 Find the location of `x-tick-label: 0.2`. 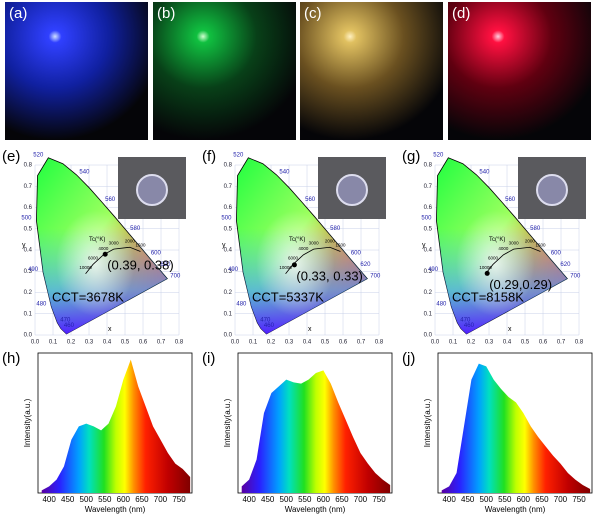

x-tick-label: 0.2 is located at coordinates (271, 343).